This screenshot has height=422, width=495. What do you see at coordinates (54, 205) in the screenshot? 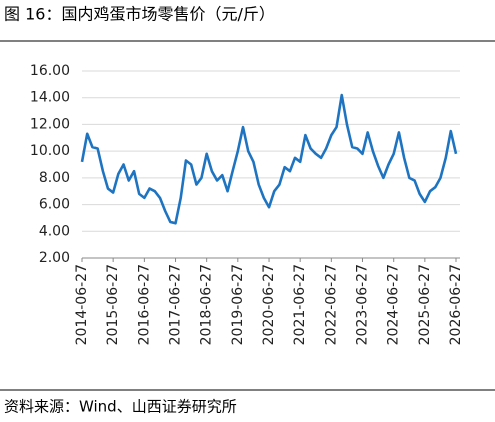
I see `y-tick-label: 6.00` at bounding box center [54, 205].